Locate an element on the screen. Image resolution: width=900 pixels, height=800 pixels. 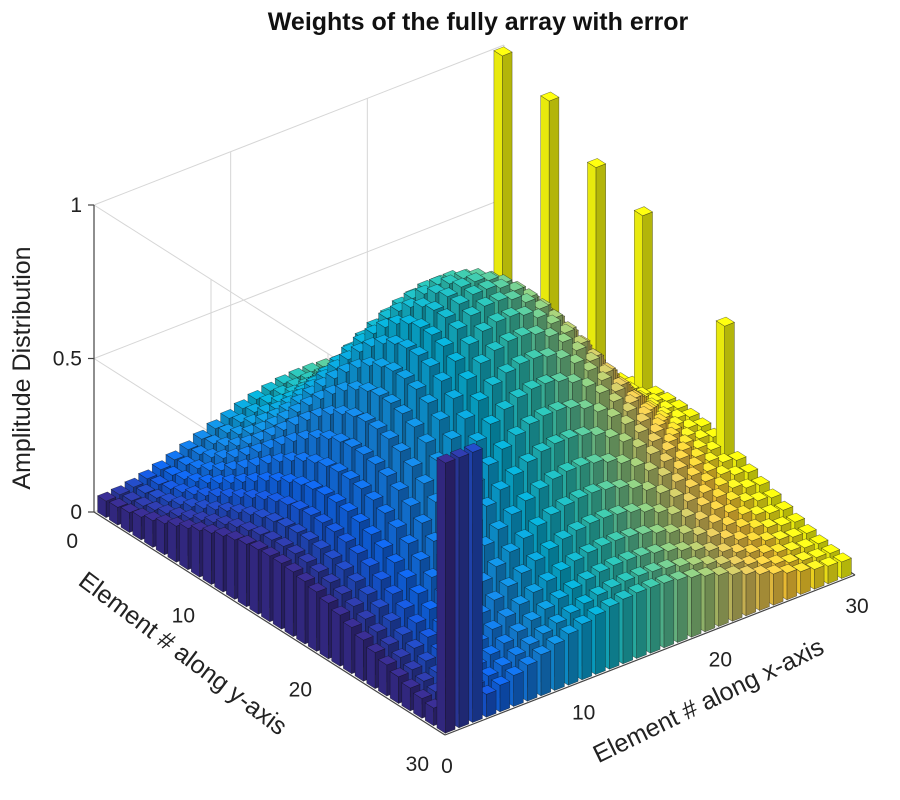
bar-x1-y28 is located at coordinates (422, 704).